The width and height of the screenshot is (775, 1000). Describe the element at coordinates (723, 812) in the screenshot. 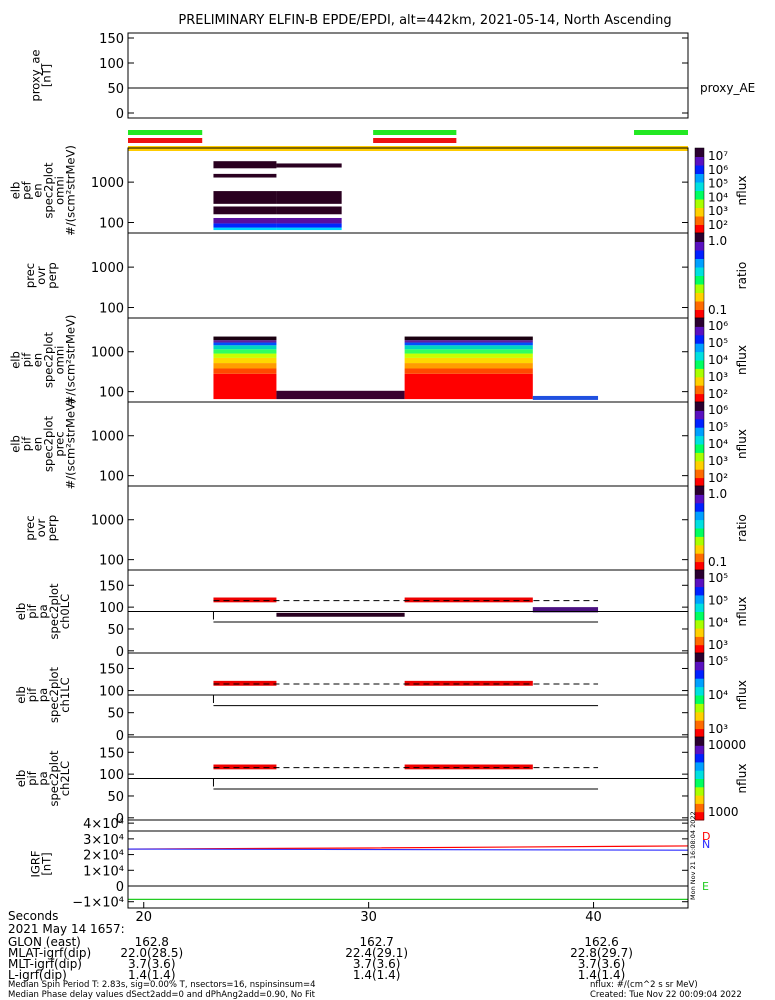

I see `colorbar-tick-label: 1000` at that location.